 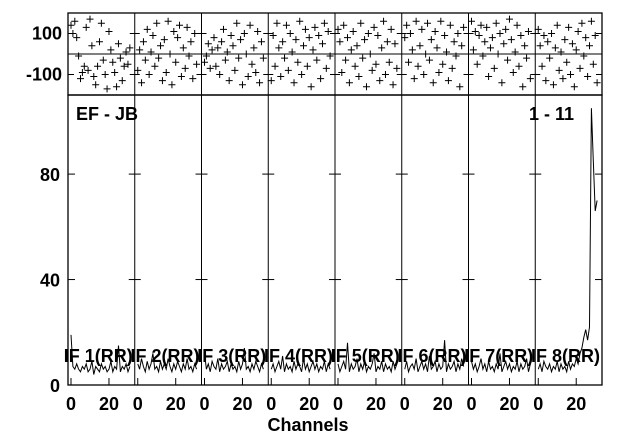 What do you see at coordinates (376, 404) in the screenshot?
I see `x-tick-label: 20` at bounding box center [376, 404].